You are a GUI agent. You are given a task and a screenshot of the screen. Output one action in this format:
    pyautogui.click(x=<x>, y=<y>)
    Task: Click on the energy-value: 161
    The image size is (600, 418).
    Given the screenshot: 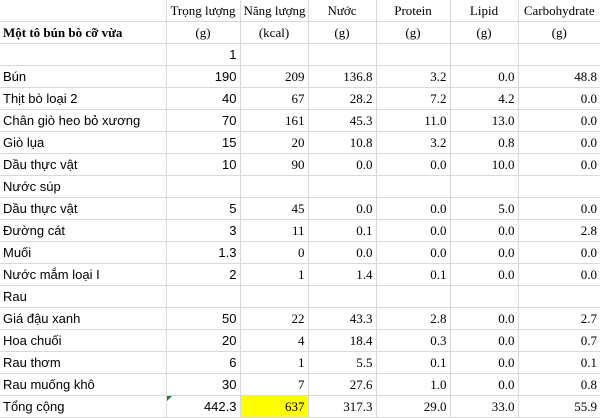 What is the action you would take?
    pyautogui.click(x=274, y=120)
    